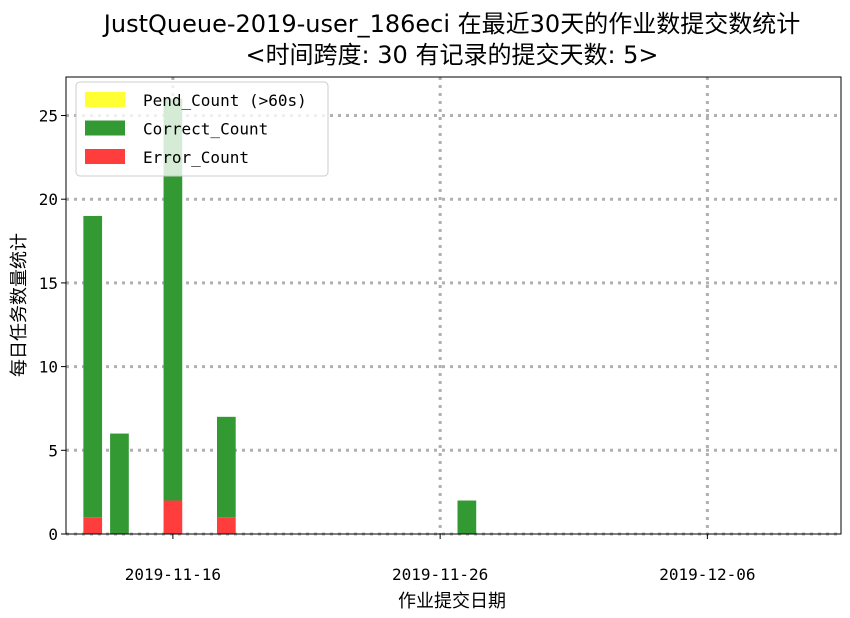 This screenshot has height=618, width=850. What do you see at coordinates (440, 574) in the screenshot?
I see `x-tick-label: 2019-11-26` at bounding box center [440, 574].